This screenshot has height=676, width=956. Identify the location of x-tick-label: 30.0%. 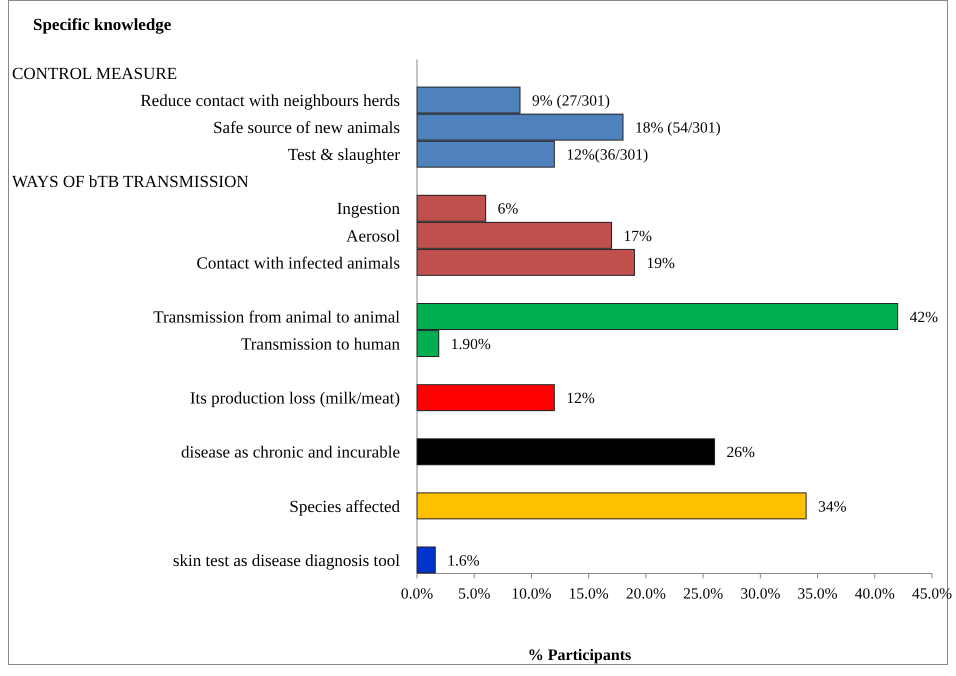
(760, 594).